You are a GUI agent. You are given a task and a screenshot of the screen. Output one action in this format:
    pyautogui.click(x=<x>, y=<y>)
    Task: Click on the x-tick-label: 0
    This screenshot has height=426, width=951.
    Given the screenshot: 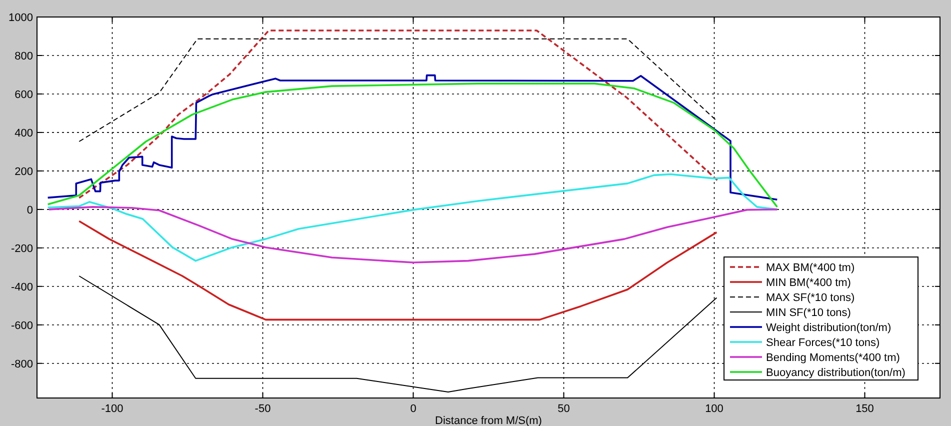 What is the action you would take?
    pyautogui.click(x=413, y=409)
    